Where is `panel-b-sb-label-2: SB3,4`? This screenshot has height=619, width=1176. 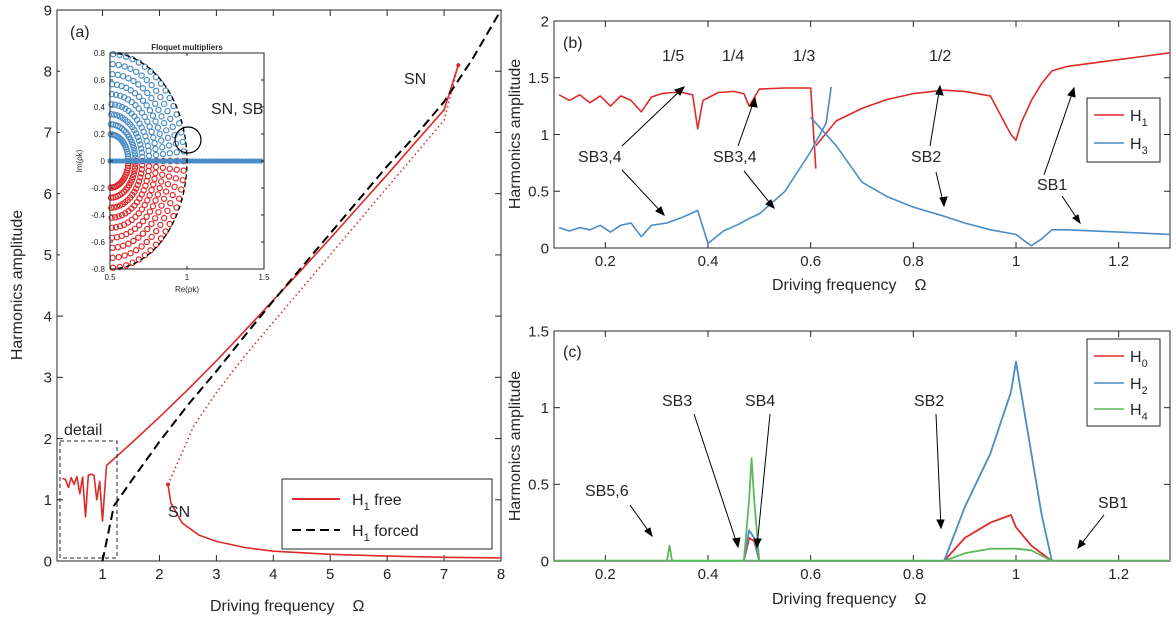
panel-b-sb-label-2: SB3,4 is located at coordinates (735, 157).